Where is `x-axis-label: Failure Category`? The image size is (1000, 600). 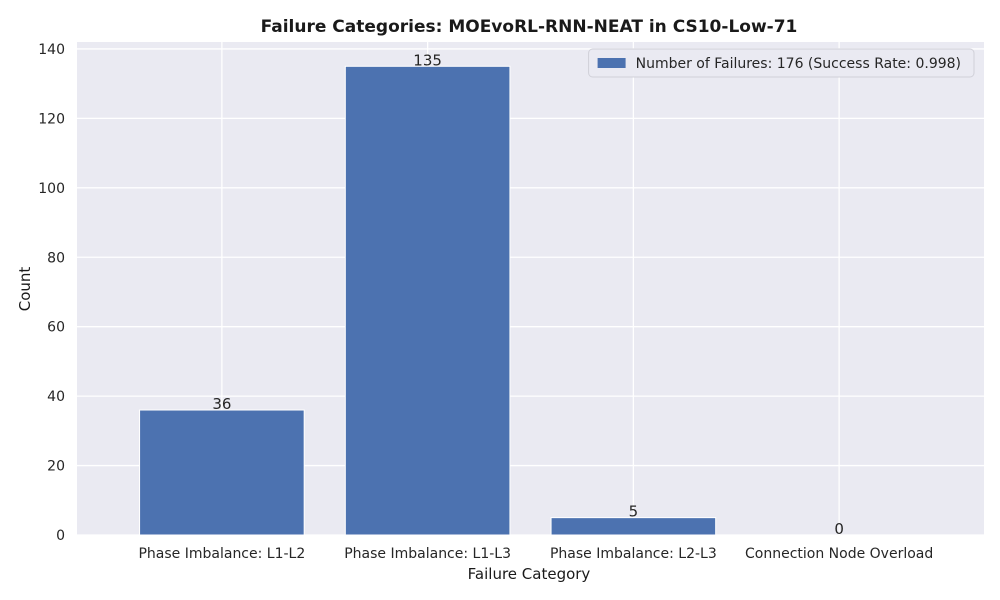 x-axis-label: Failure Category is located at coordinates (529, 574).